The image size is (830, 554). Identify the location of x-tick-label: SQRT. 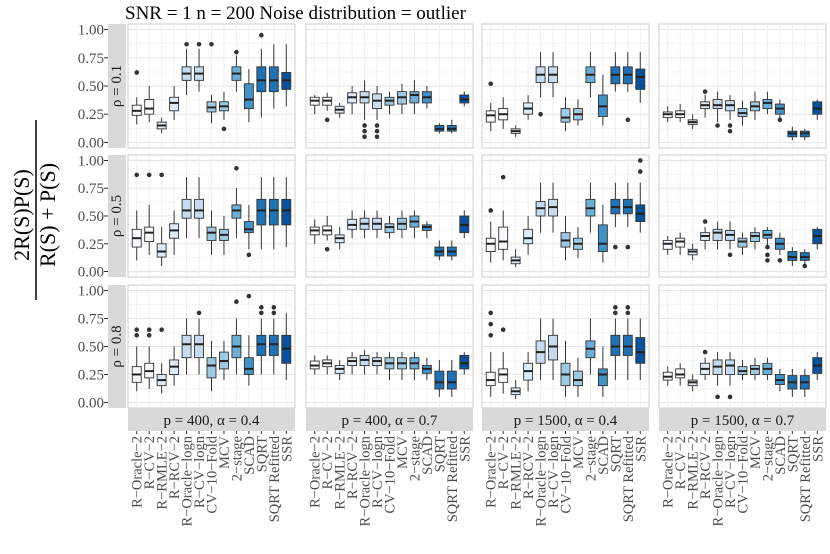
(793, 454).